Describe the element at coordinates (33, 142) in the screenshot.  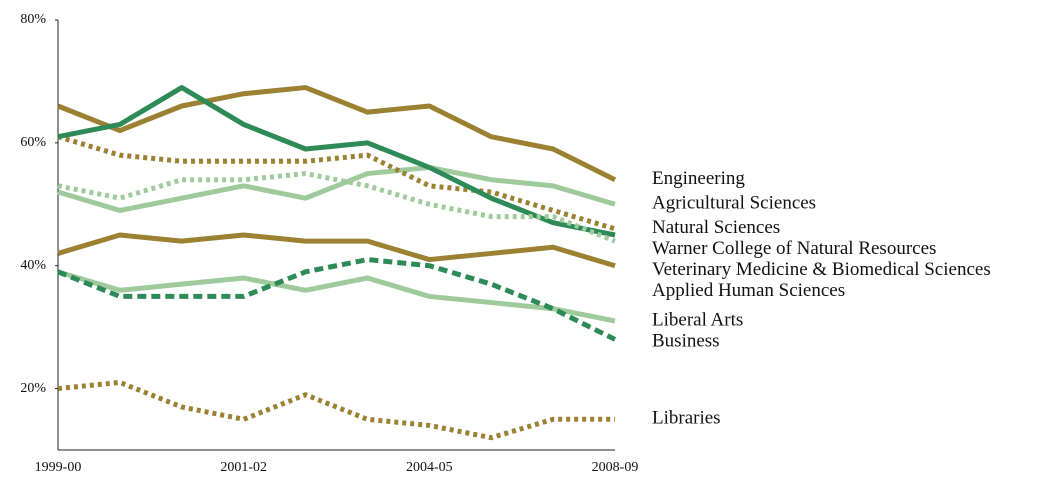
I see `y-tick-label: 60%` at that location.